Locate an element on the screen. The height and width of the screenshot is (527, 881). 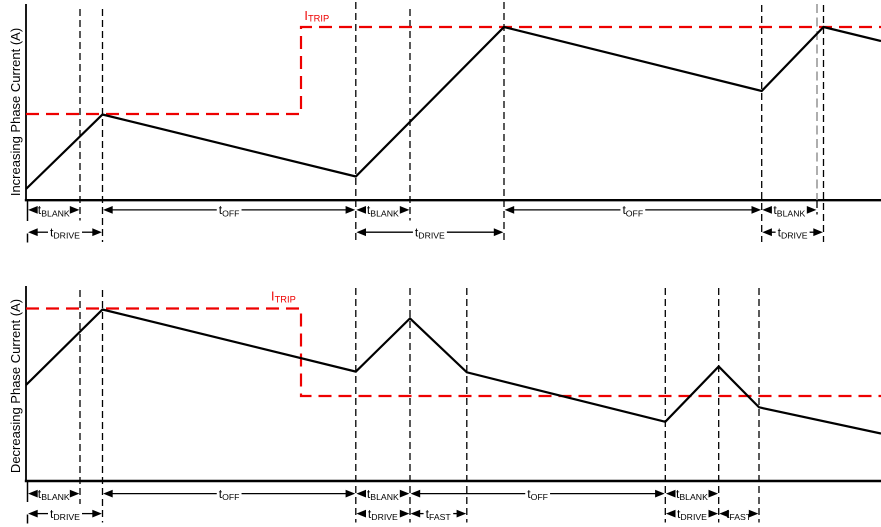
svg-text: Increasing Phase Current (A) is located at coordinates (15, 112).